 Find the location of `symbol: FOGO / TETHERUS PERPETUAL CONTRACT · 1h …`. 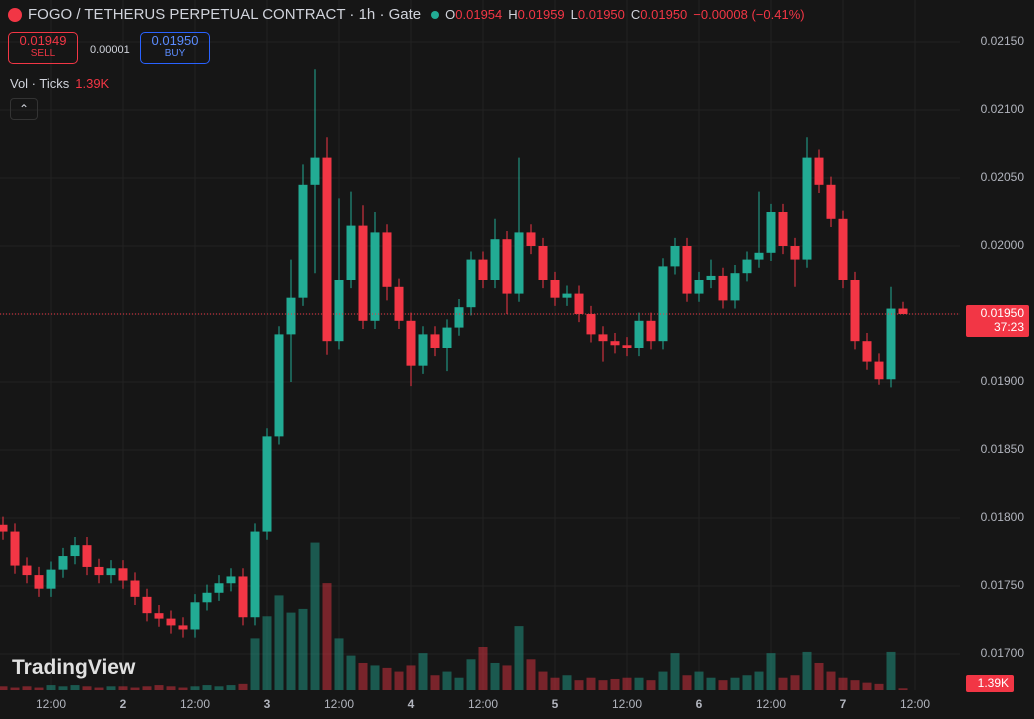

symbol: FOGO / TETHERUS PERPETUAL CONTRACT · 1h … is located at coordinates (225, 14).